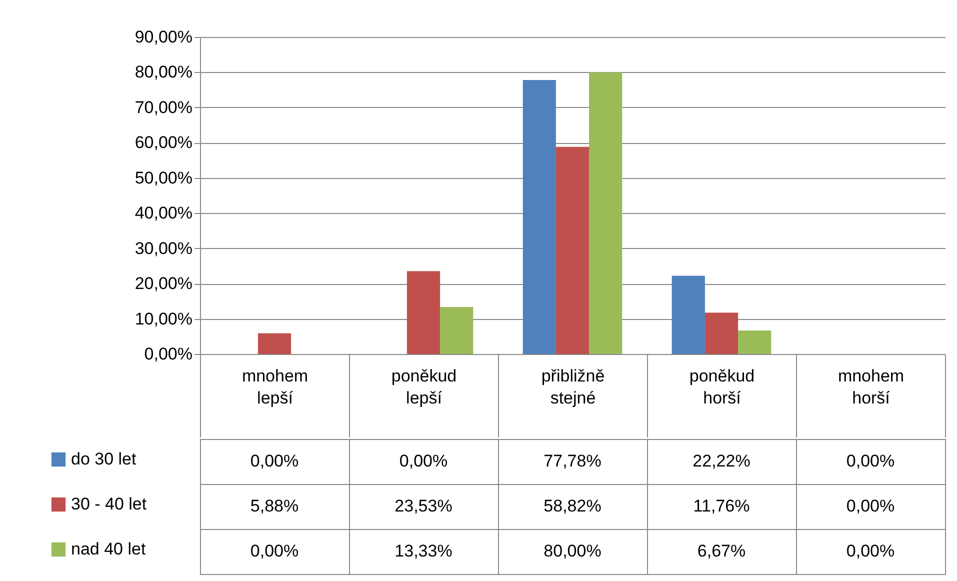 This screenshot has width=957, height=581. What do you see at coordinates (721, 551) in the screenshot?
I see `data-label: 6,67%` at bounding box center [721, 551].